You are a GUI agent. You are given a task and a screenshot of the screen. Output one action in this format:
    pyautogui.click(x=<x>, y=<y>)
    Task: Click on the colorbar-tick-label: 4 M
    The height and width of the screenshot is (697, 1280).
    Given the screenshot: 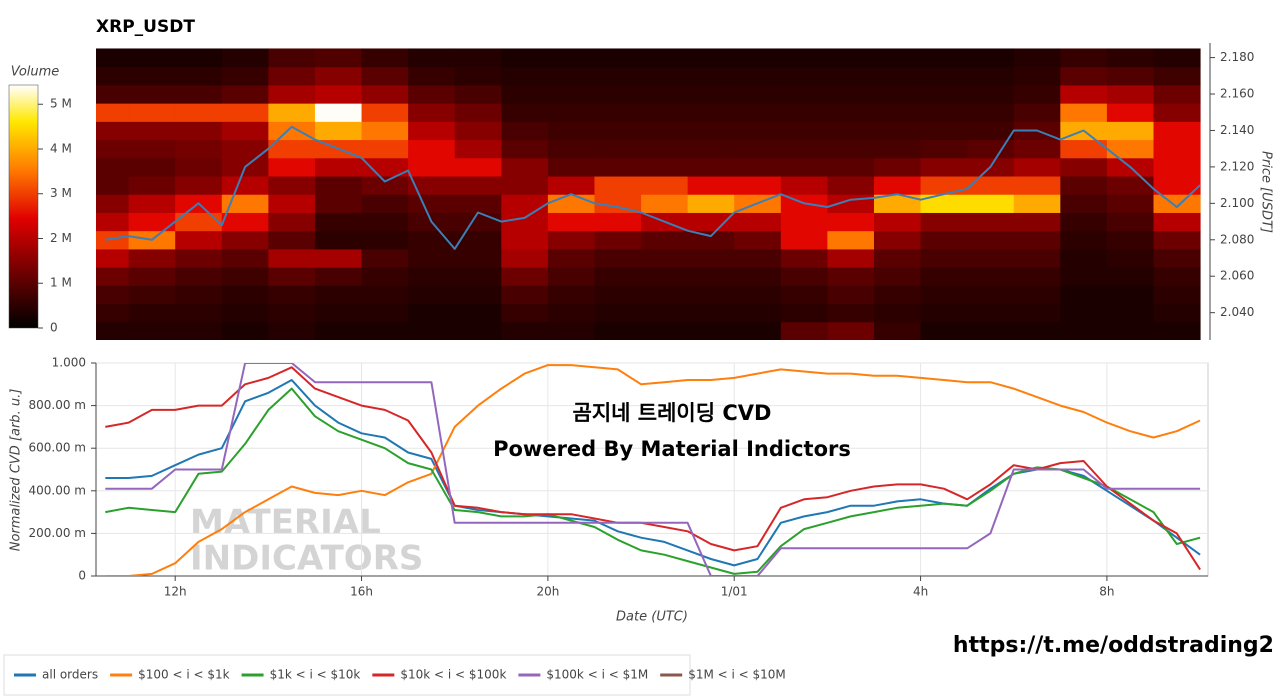 What is the action you would take?
    pyautogui.click(x=61, y=148)
    